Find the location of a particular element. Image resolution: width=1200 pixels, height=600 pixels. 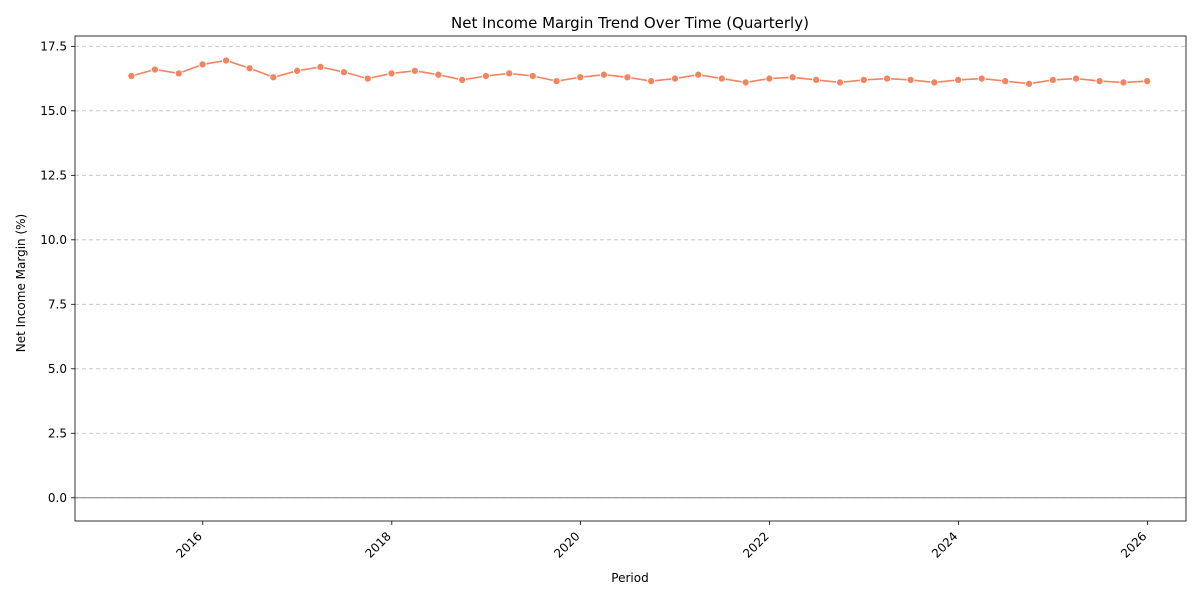

y-tick-label: 17.5 is located at coordinates (53, 46).